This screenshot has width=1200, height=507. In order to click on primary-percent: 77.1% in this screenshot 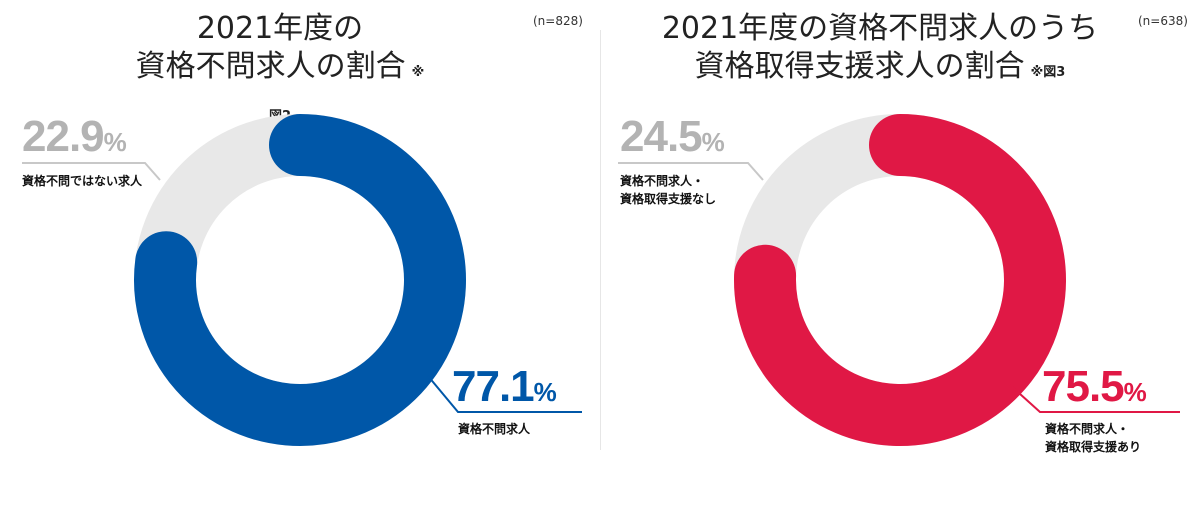, I will do `click(504, 386)`.